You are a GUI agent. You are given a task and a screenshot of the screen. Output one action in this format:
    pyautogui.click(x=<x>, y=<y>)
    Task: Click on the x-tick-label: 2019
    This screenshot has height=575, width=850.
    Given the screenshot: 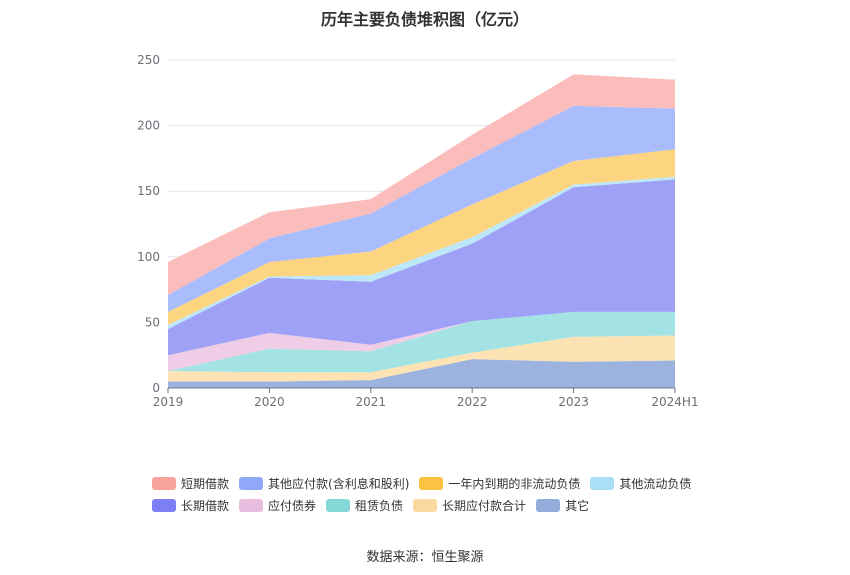 What is the action you would take?
    pyautogui.click(x=168, y=402)
    